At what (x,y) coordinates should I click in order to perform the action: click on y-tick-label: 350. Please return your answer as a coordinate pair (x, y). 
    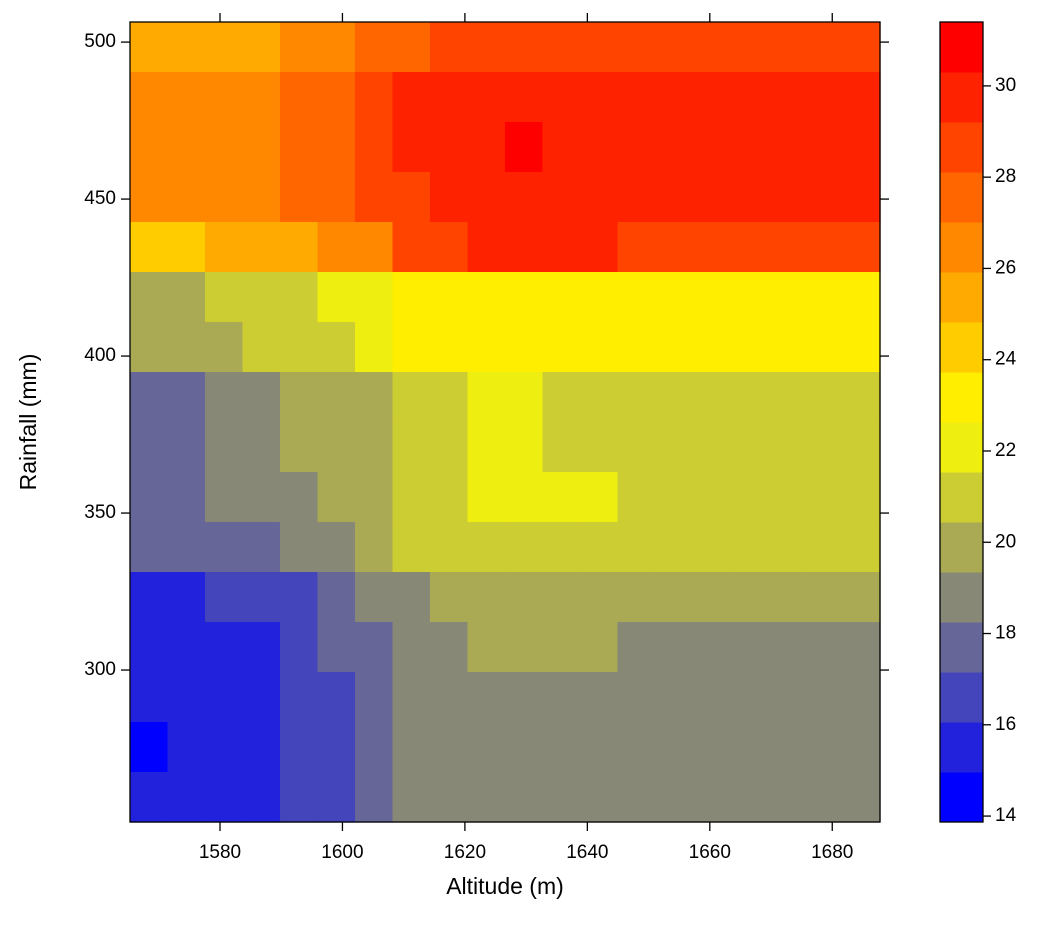
    Looking at the image, I should click on (100, 512).